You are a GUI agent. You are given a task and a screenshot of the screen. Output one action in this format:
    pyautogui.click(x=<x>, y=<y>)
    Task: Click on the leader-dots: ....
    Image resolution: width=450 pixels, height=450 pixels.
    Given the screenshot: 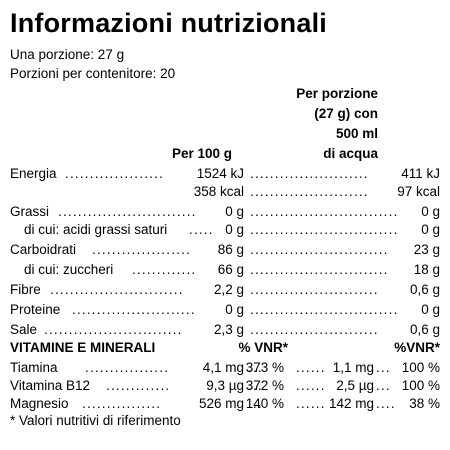 What is the action you would take?
    pyautogui.click(x=386, y=403)
    